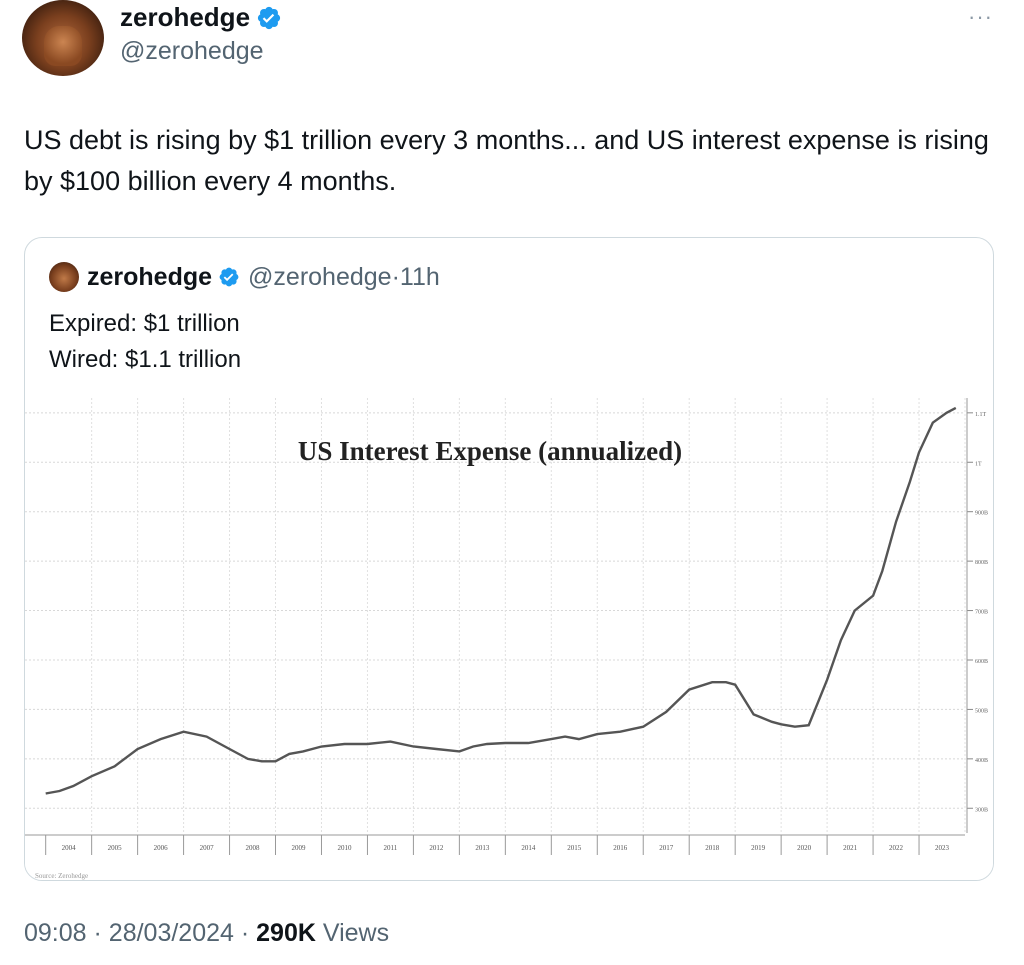 This screenshot has height=965, width=1024. What do you see at coordinates (620, 848) in the screenshot?
I see `x-tick-label: 2016` at bounding box center [620, 848].